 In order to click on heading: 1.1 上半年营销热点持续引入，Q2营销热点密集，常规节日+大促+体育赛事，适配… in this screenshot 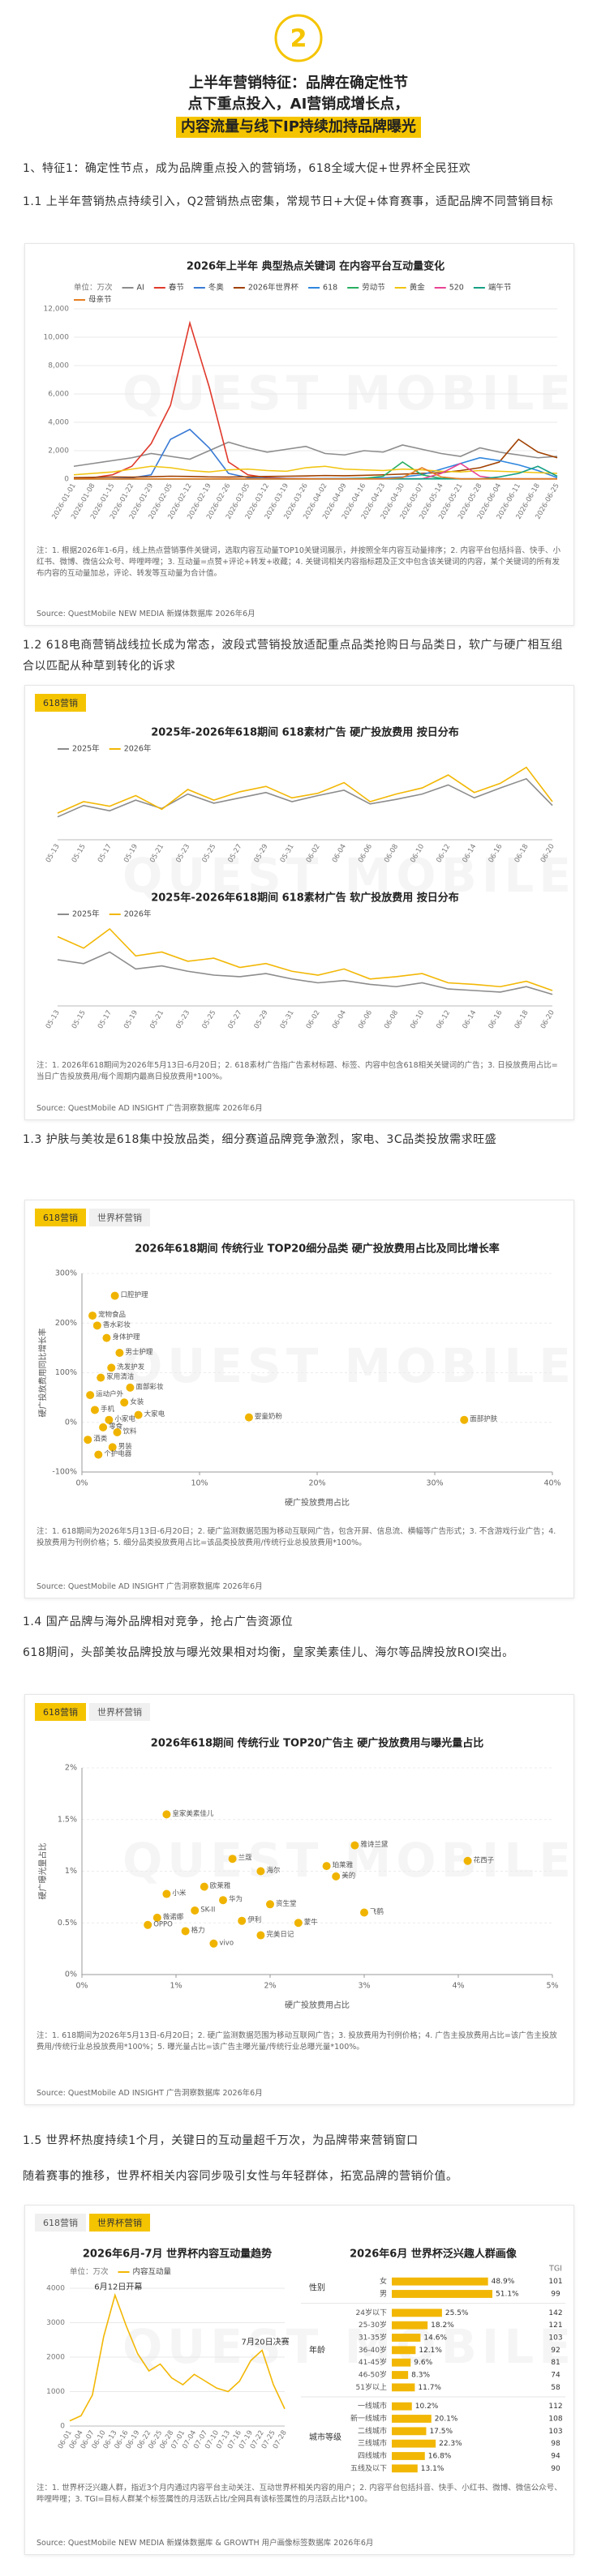, I will do `click(288, 201)`.